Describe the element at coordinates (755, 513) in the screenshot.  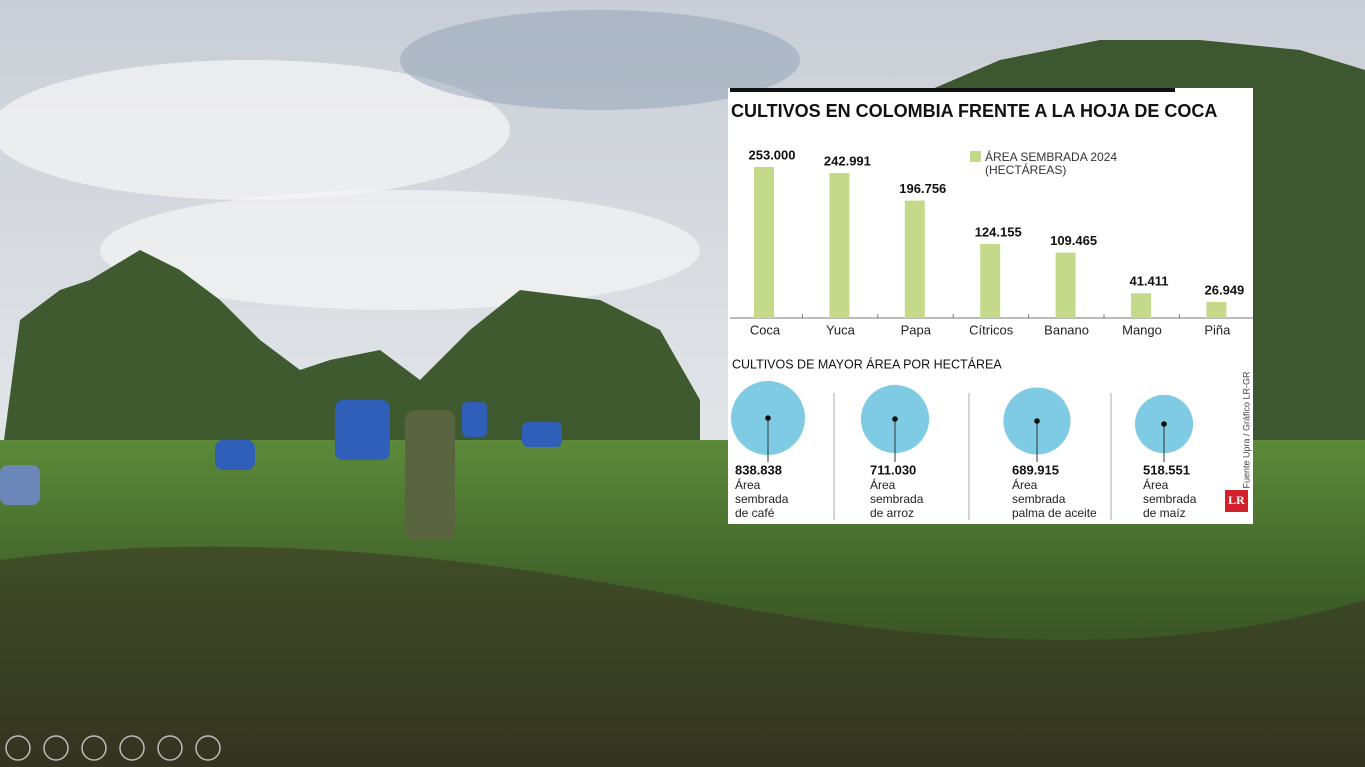
I see `bubble-text: de café` at that location.